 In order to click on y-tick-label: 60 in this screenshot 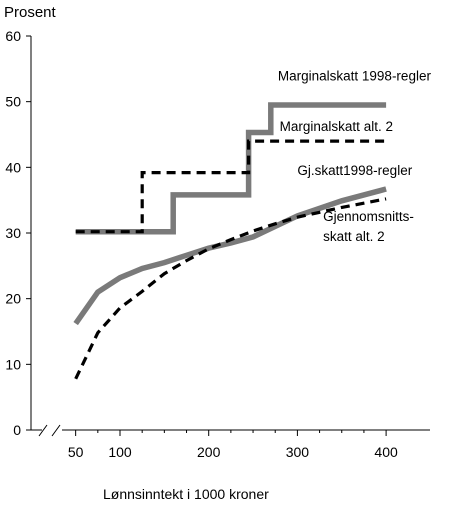, I will do `click(13, 36)`.